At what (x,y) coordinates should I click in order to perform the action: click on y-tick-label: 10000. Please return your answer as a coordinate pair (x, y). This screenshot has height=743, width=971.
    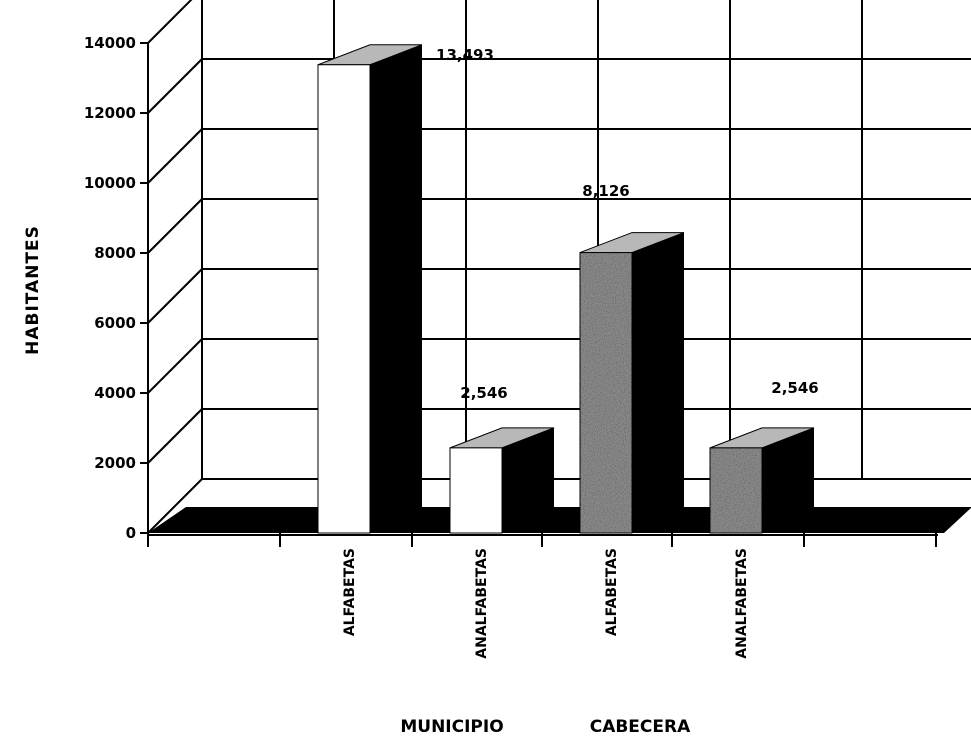
    Looking at the image, I should click on (110, 183).